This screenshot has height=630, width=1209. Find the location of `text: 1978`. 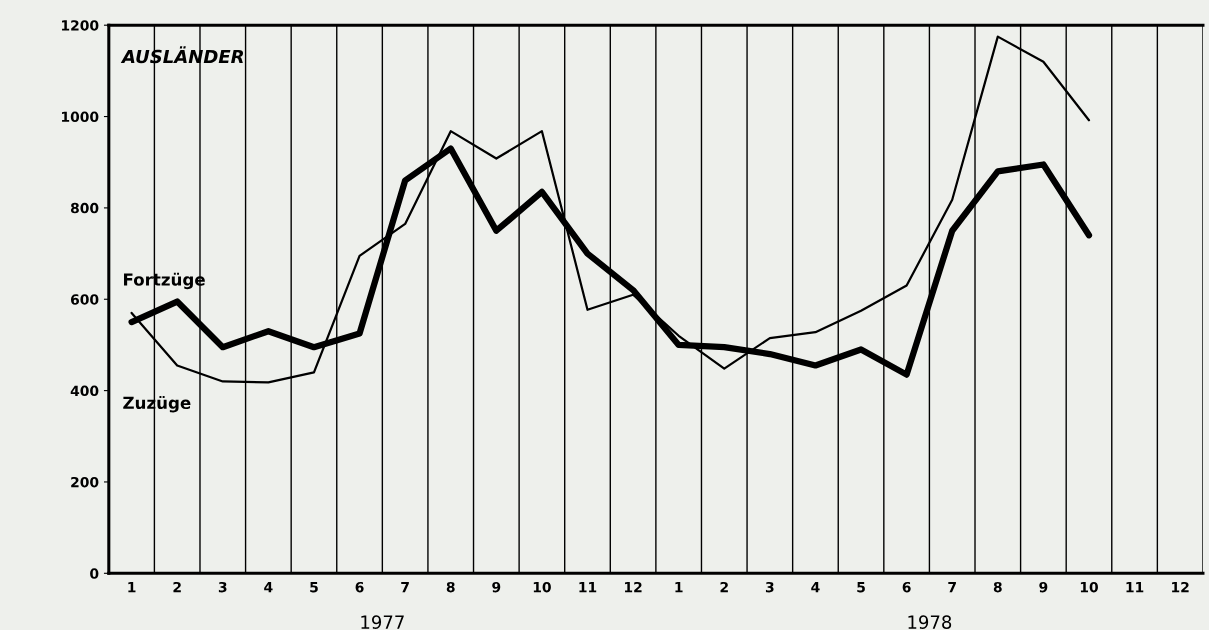

text: 1978 is located at coordinates (930, 622).